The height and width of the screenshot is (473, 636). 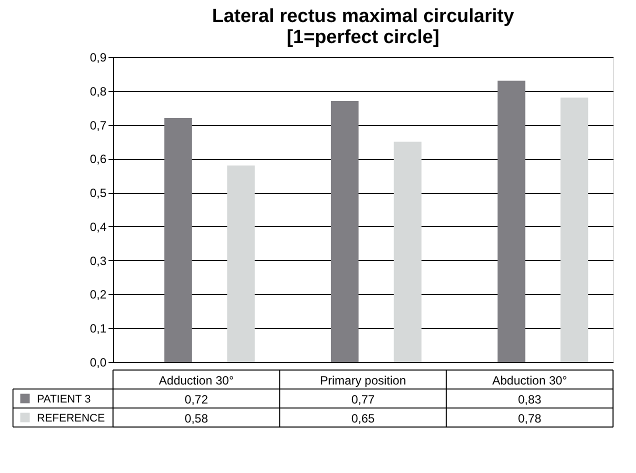 What do you see at coordinates (196, 399) in the screenshot?
I see `data-label: 0,72` at bounding box center [196, 399].